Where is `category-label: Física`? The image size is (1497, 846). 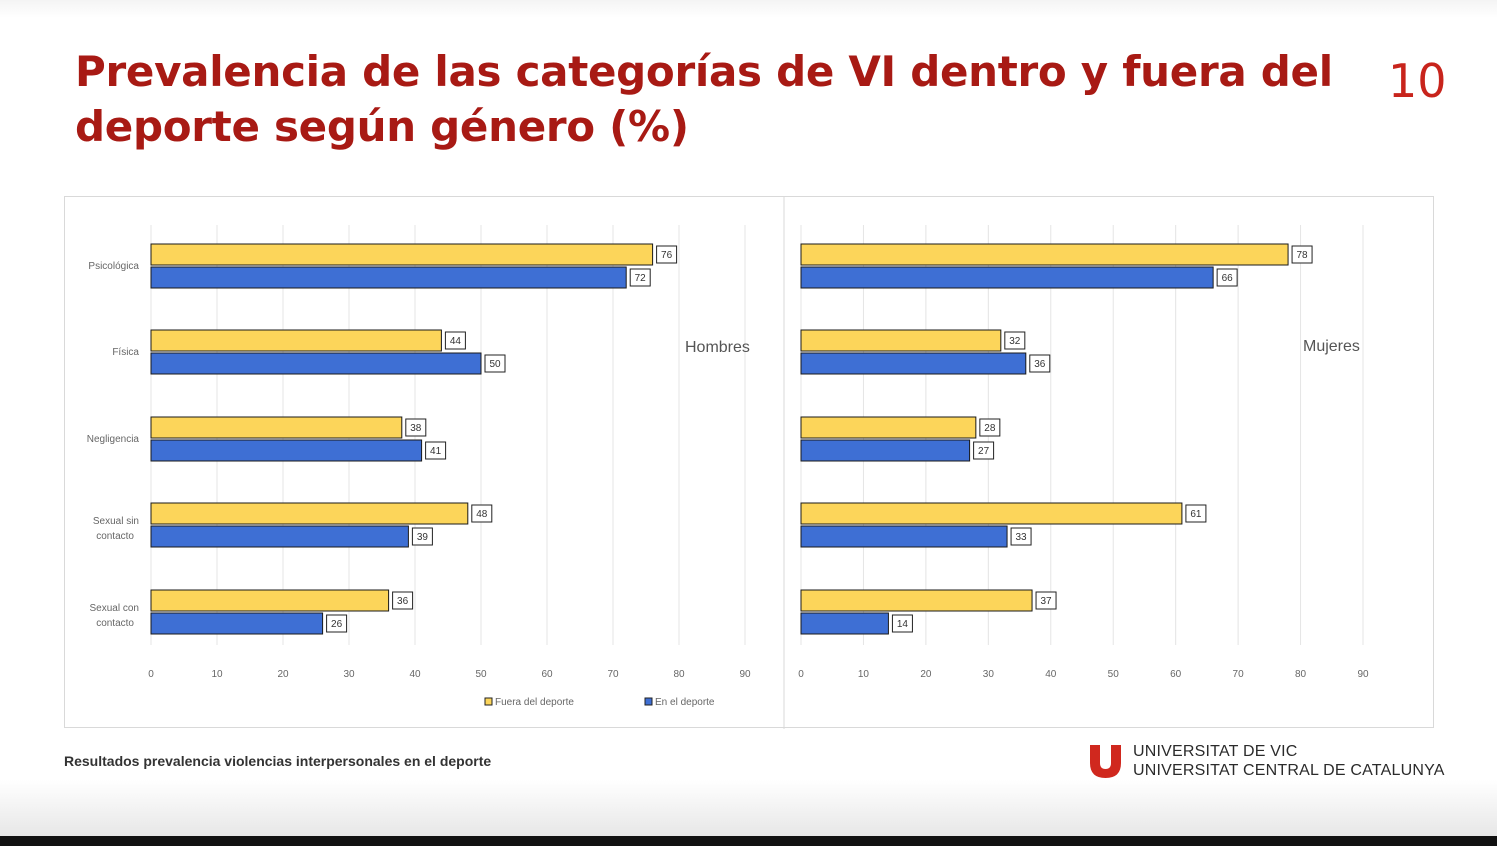
category-label: Física is located at coordinates (125, 352).